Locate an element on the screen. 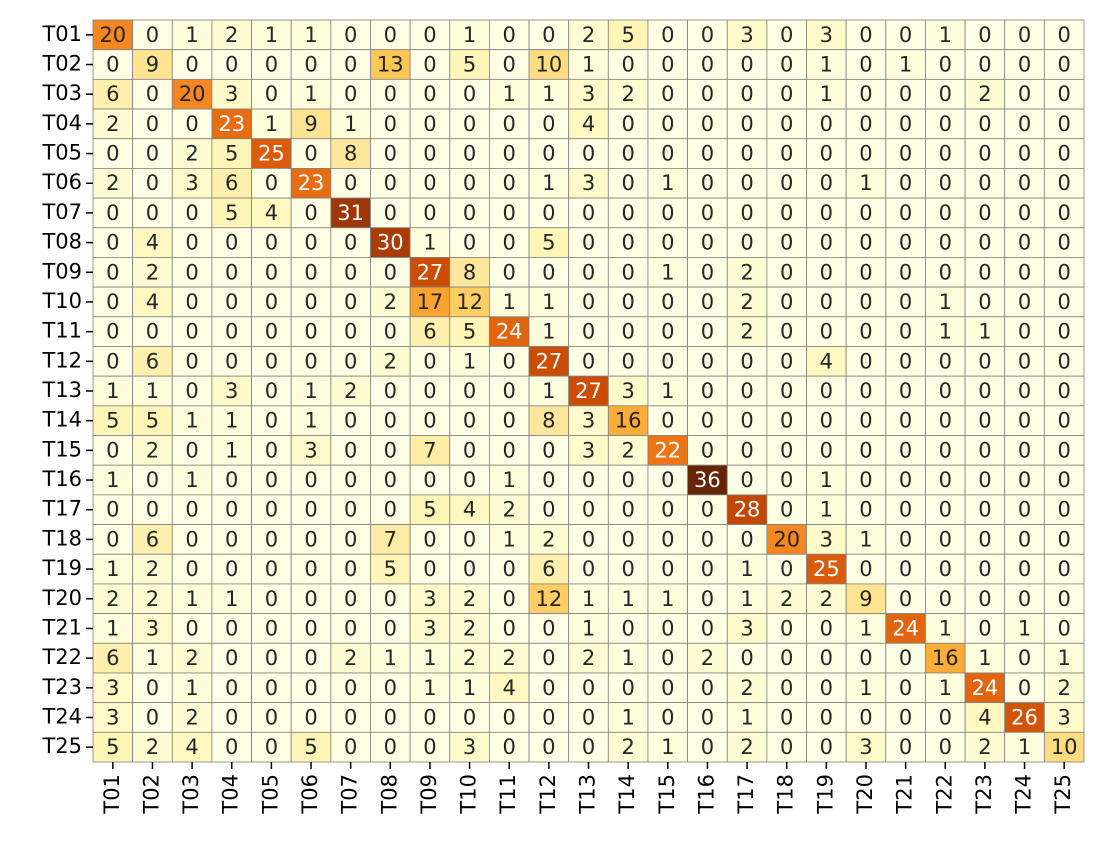 This screenshot has height=854, width=1107. heatmap-cell-value: 5 is located at coordinates (310, 747).